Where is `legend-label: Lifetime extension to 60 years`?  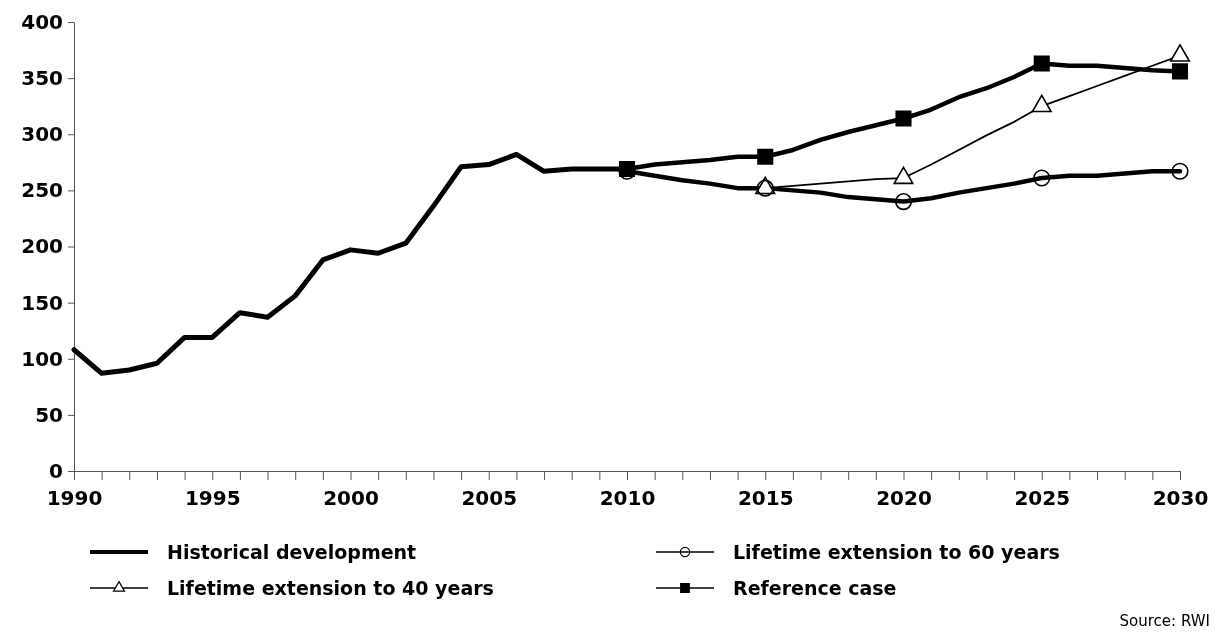 legend-label: Lifetime extension to 60 years is located at coordinates (896, 551).